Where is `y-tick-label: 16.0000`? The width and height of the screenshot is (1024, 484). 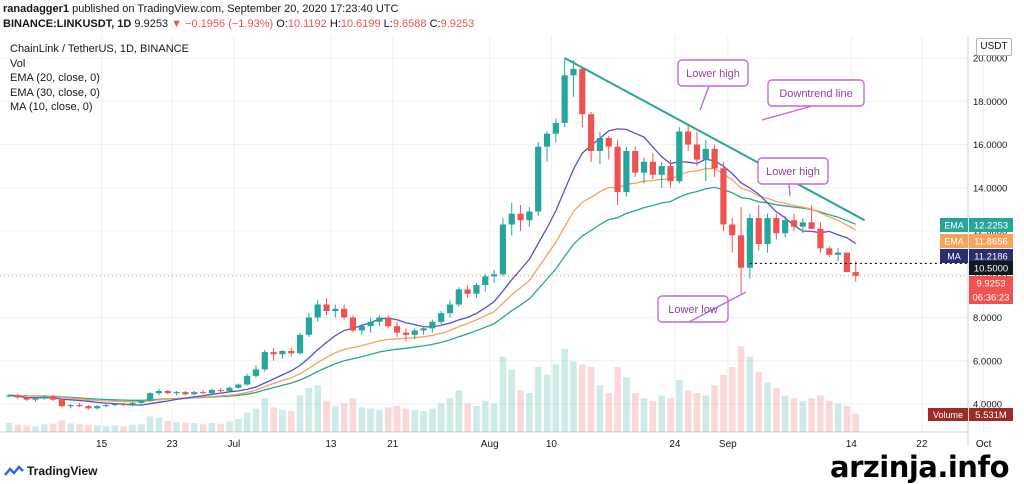
y-tick-label: 16.0000 is located at coordinates (990, 145).